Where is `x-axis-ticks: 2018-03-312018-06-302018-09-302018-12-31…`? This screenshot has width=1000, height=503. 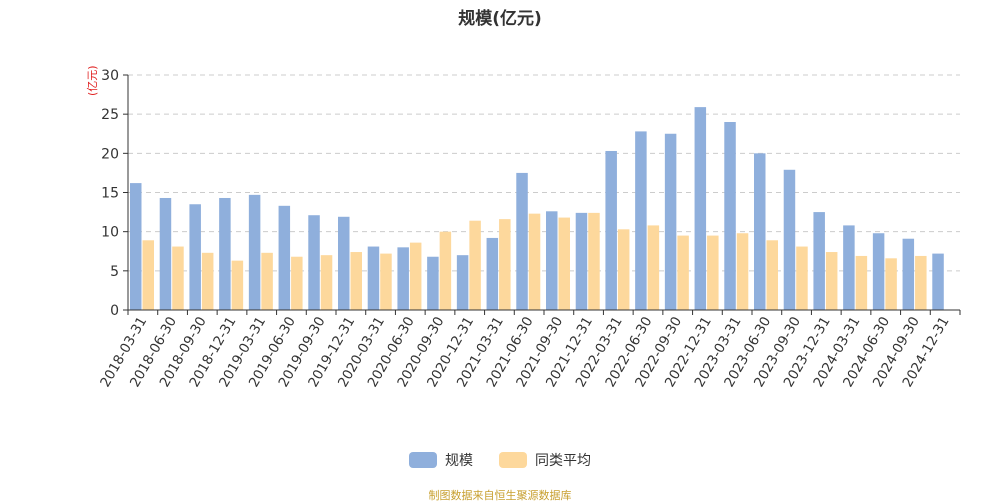
x-axis-ticks: 2018-03-312018-06-302018-09-302018-12-31… is located at coordinates (529, 350).